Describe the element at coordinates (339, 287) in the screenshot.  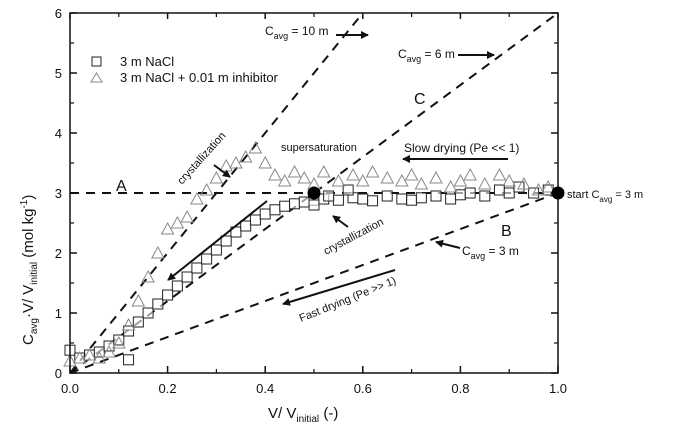
I see `fast-drying-arrow` at that location.